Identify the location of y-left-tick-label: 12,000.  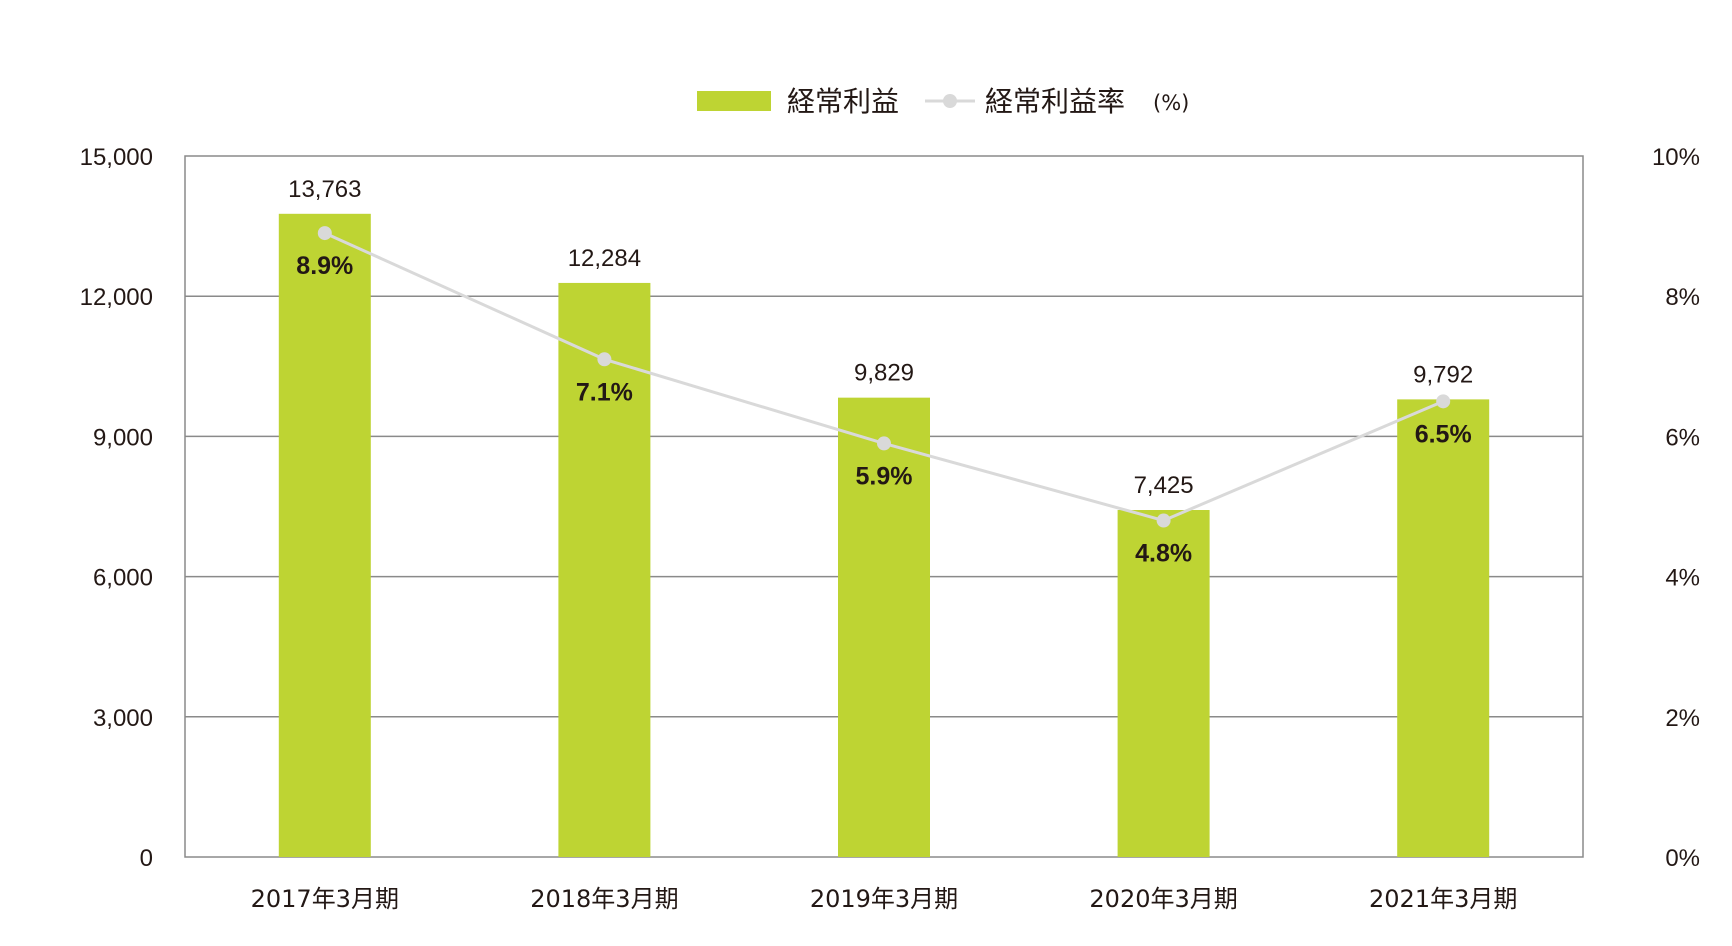
(116, 297).